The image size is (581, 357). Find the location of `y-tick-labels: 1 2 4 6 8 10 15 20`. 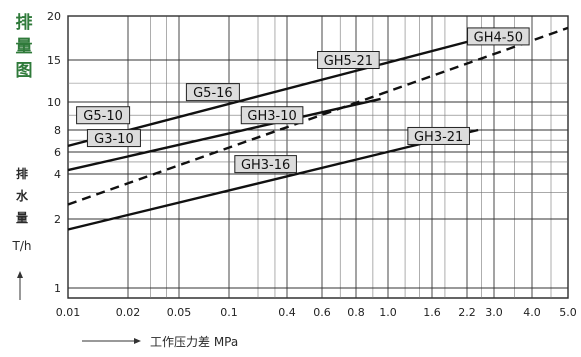

y-tick-labels: 1 2 4 6 8 10 15 20 is located at coordinates (54, 152).